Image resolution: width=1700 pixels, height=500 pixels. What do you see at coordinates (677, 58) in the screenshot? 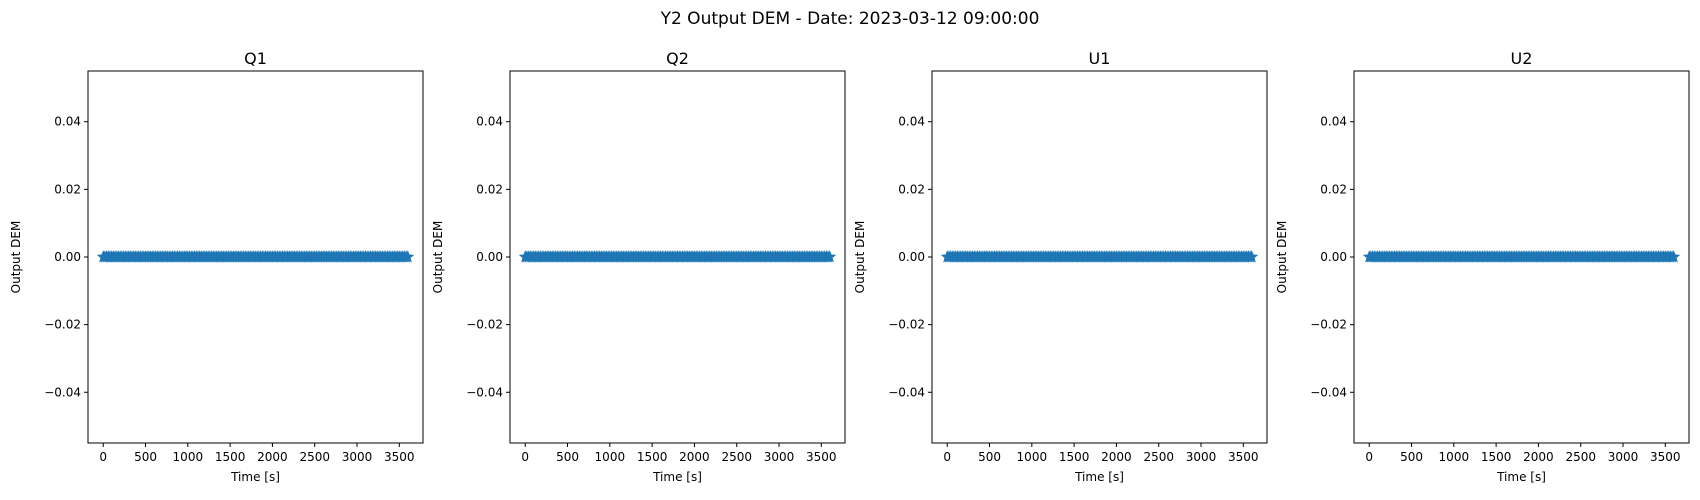
I see `subplot-title: Q2` at bounding box center [677, 58].